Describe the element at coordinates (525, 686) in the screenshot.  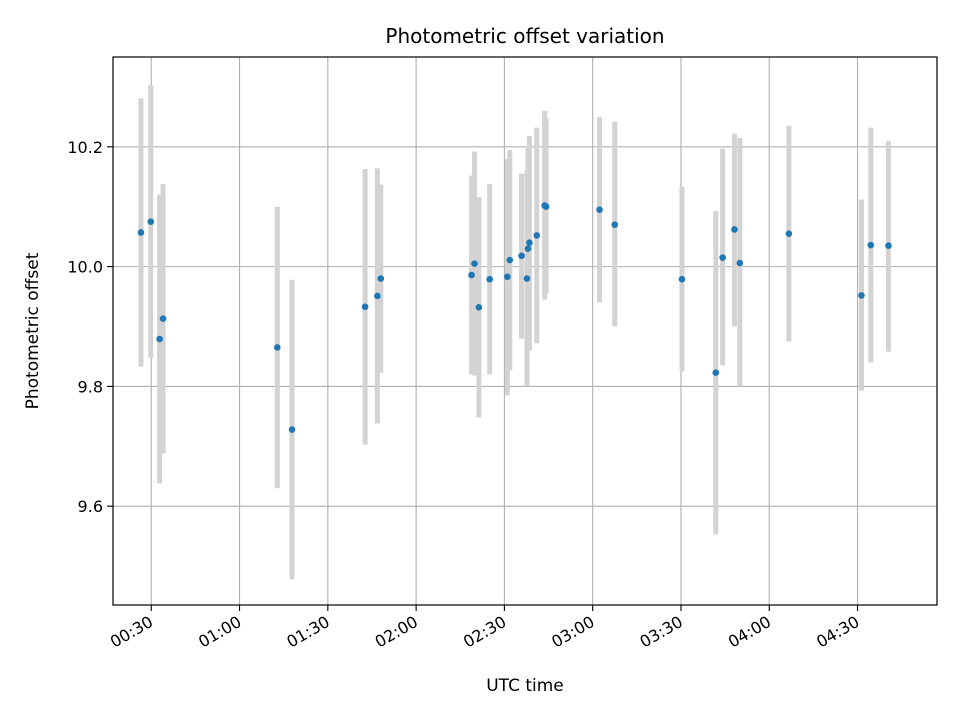
I see `x-axis-title: UTC time` at that location.